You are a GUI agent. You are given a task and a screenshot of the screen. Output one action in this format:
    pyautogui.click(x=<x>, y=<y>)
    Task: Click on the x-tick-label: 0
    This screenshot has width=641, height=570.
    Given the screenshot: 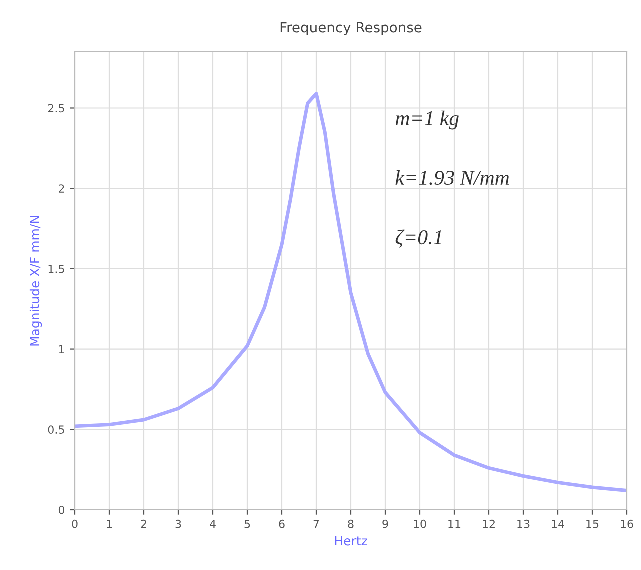 What is the action you would take?
    pyautogui.click(x=75, y=524)
    